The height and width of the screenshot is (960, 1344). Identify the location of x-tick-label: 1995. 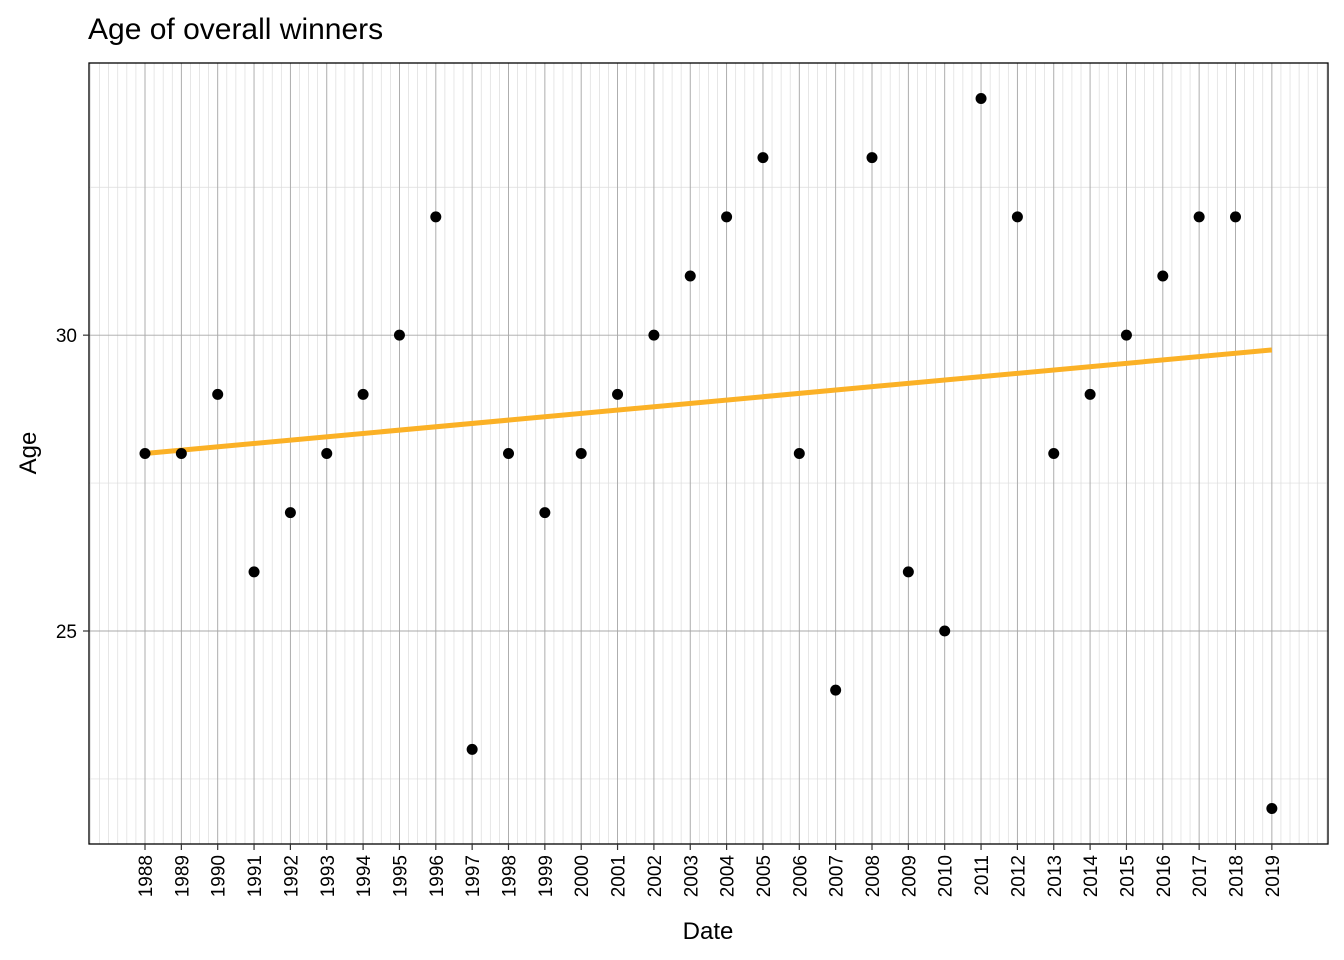
(400, 876).